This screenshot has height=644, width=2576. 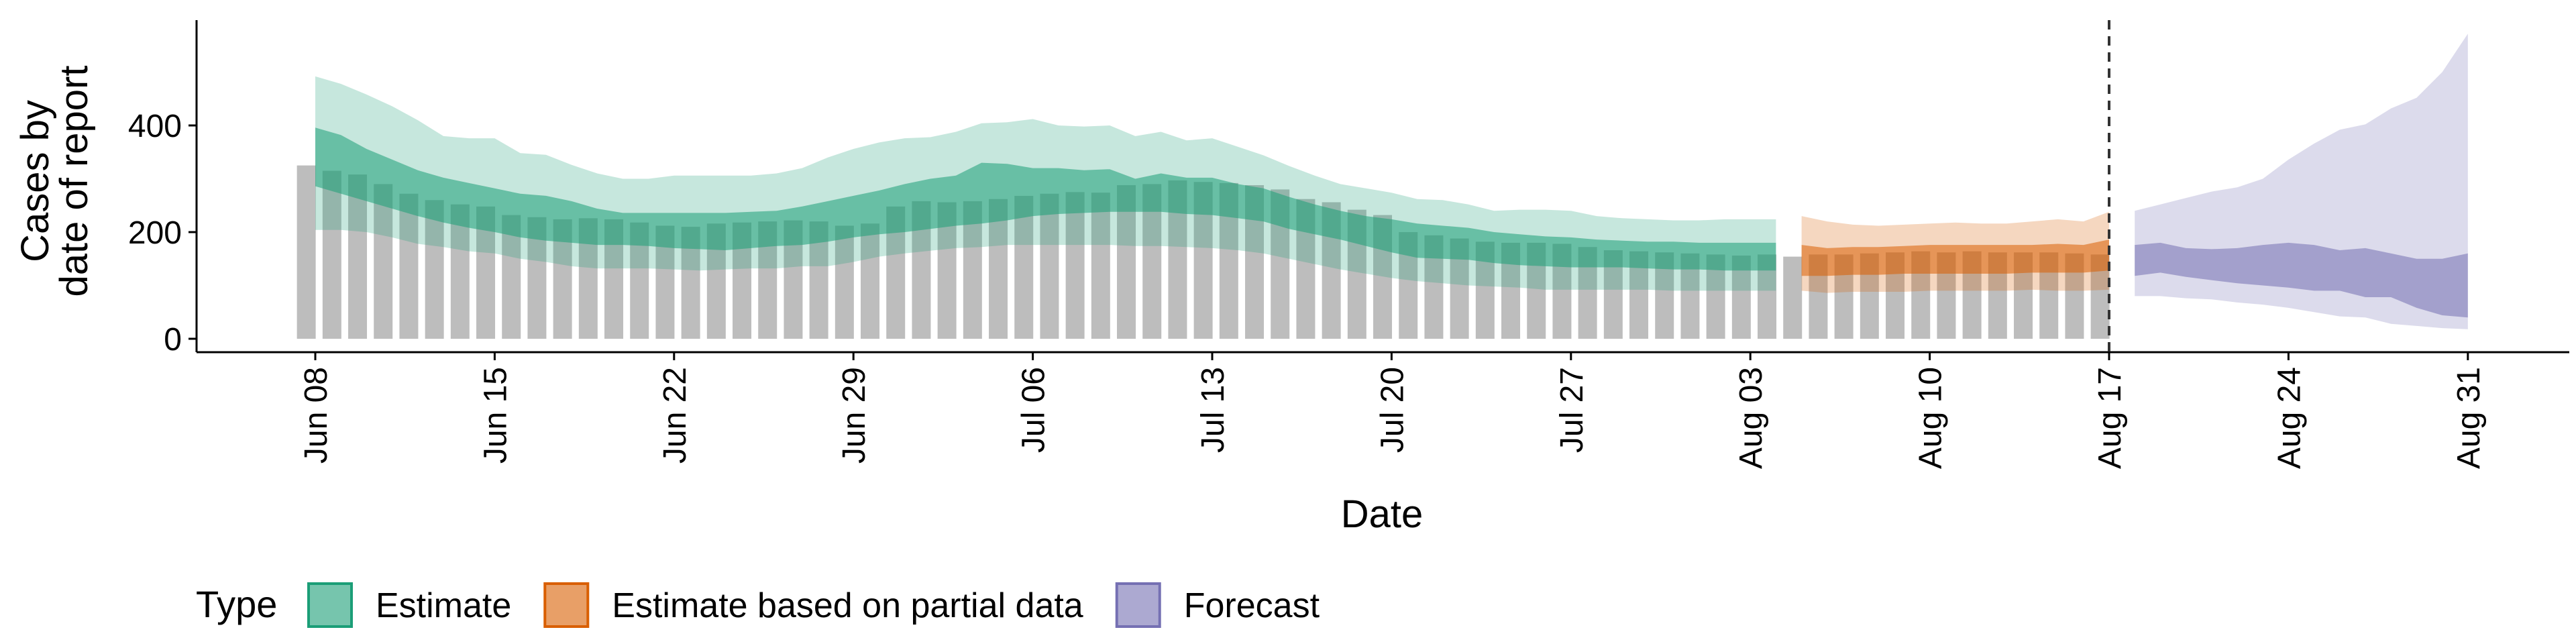 What do you see at coordinates (2110, 418) in the screenshot?
I see `x-tick-label: Aug 17` at bounding box center [2110, 418].